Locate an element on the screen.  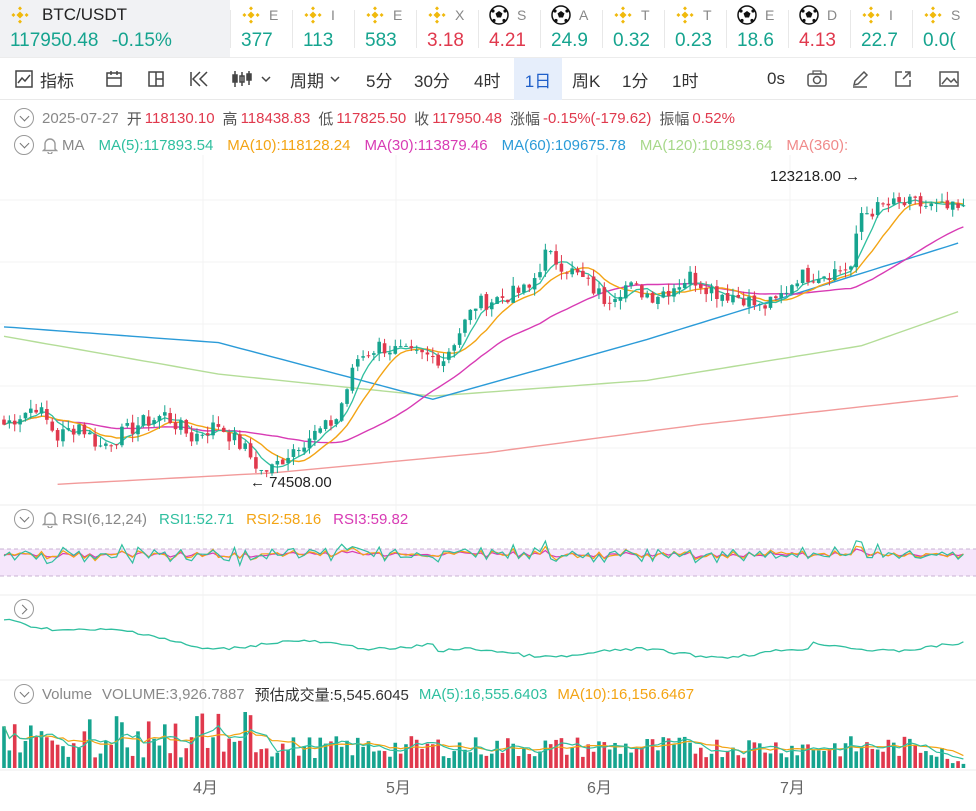
interval-1min: 1分 is located at coordinates (635, 79).